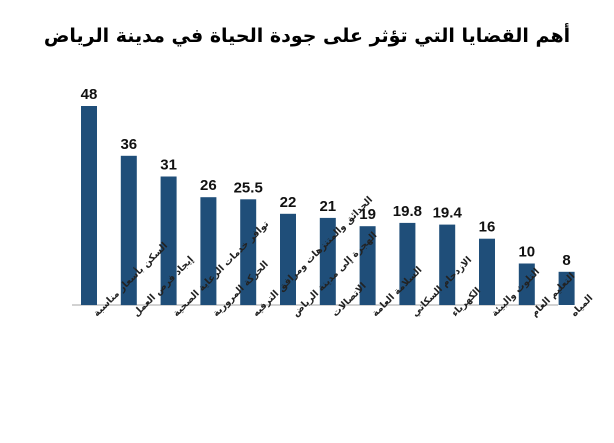  I want to click on value-label-13: 8, so click(566, 260).